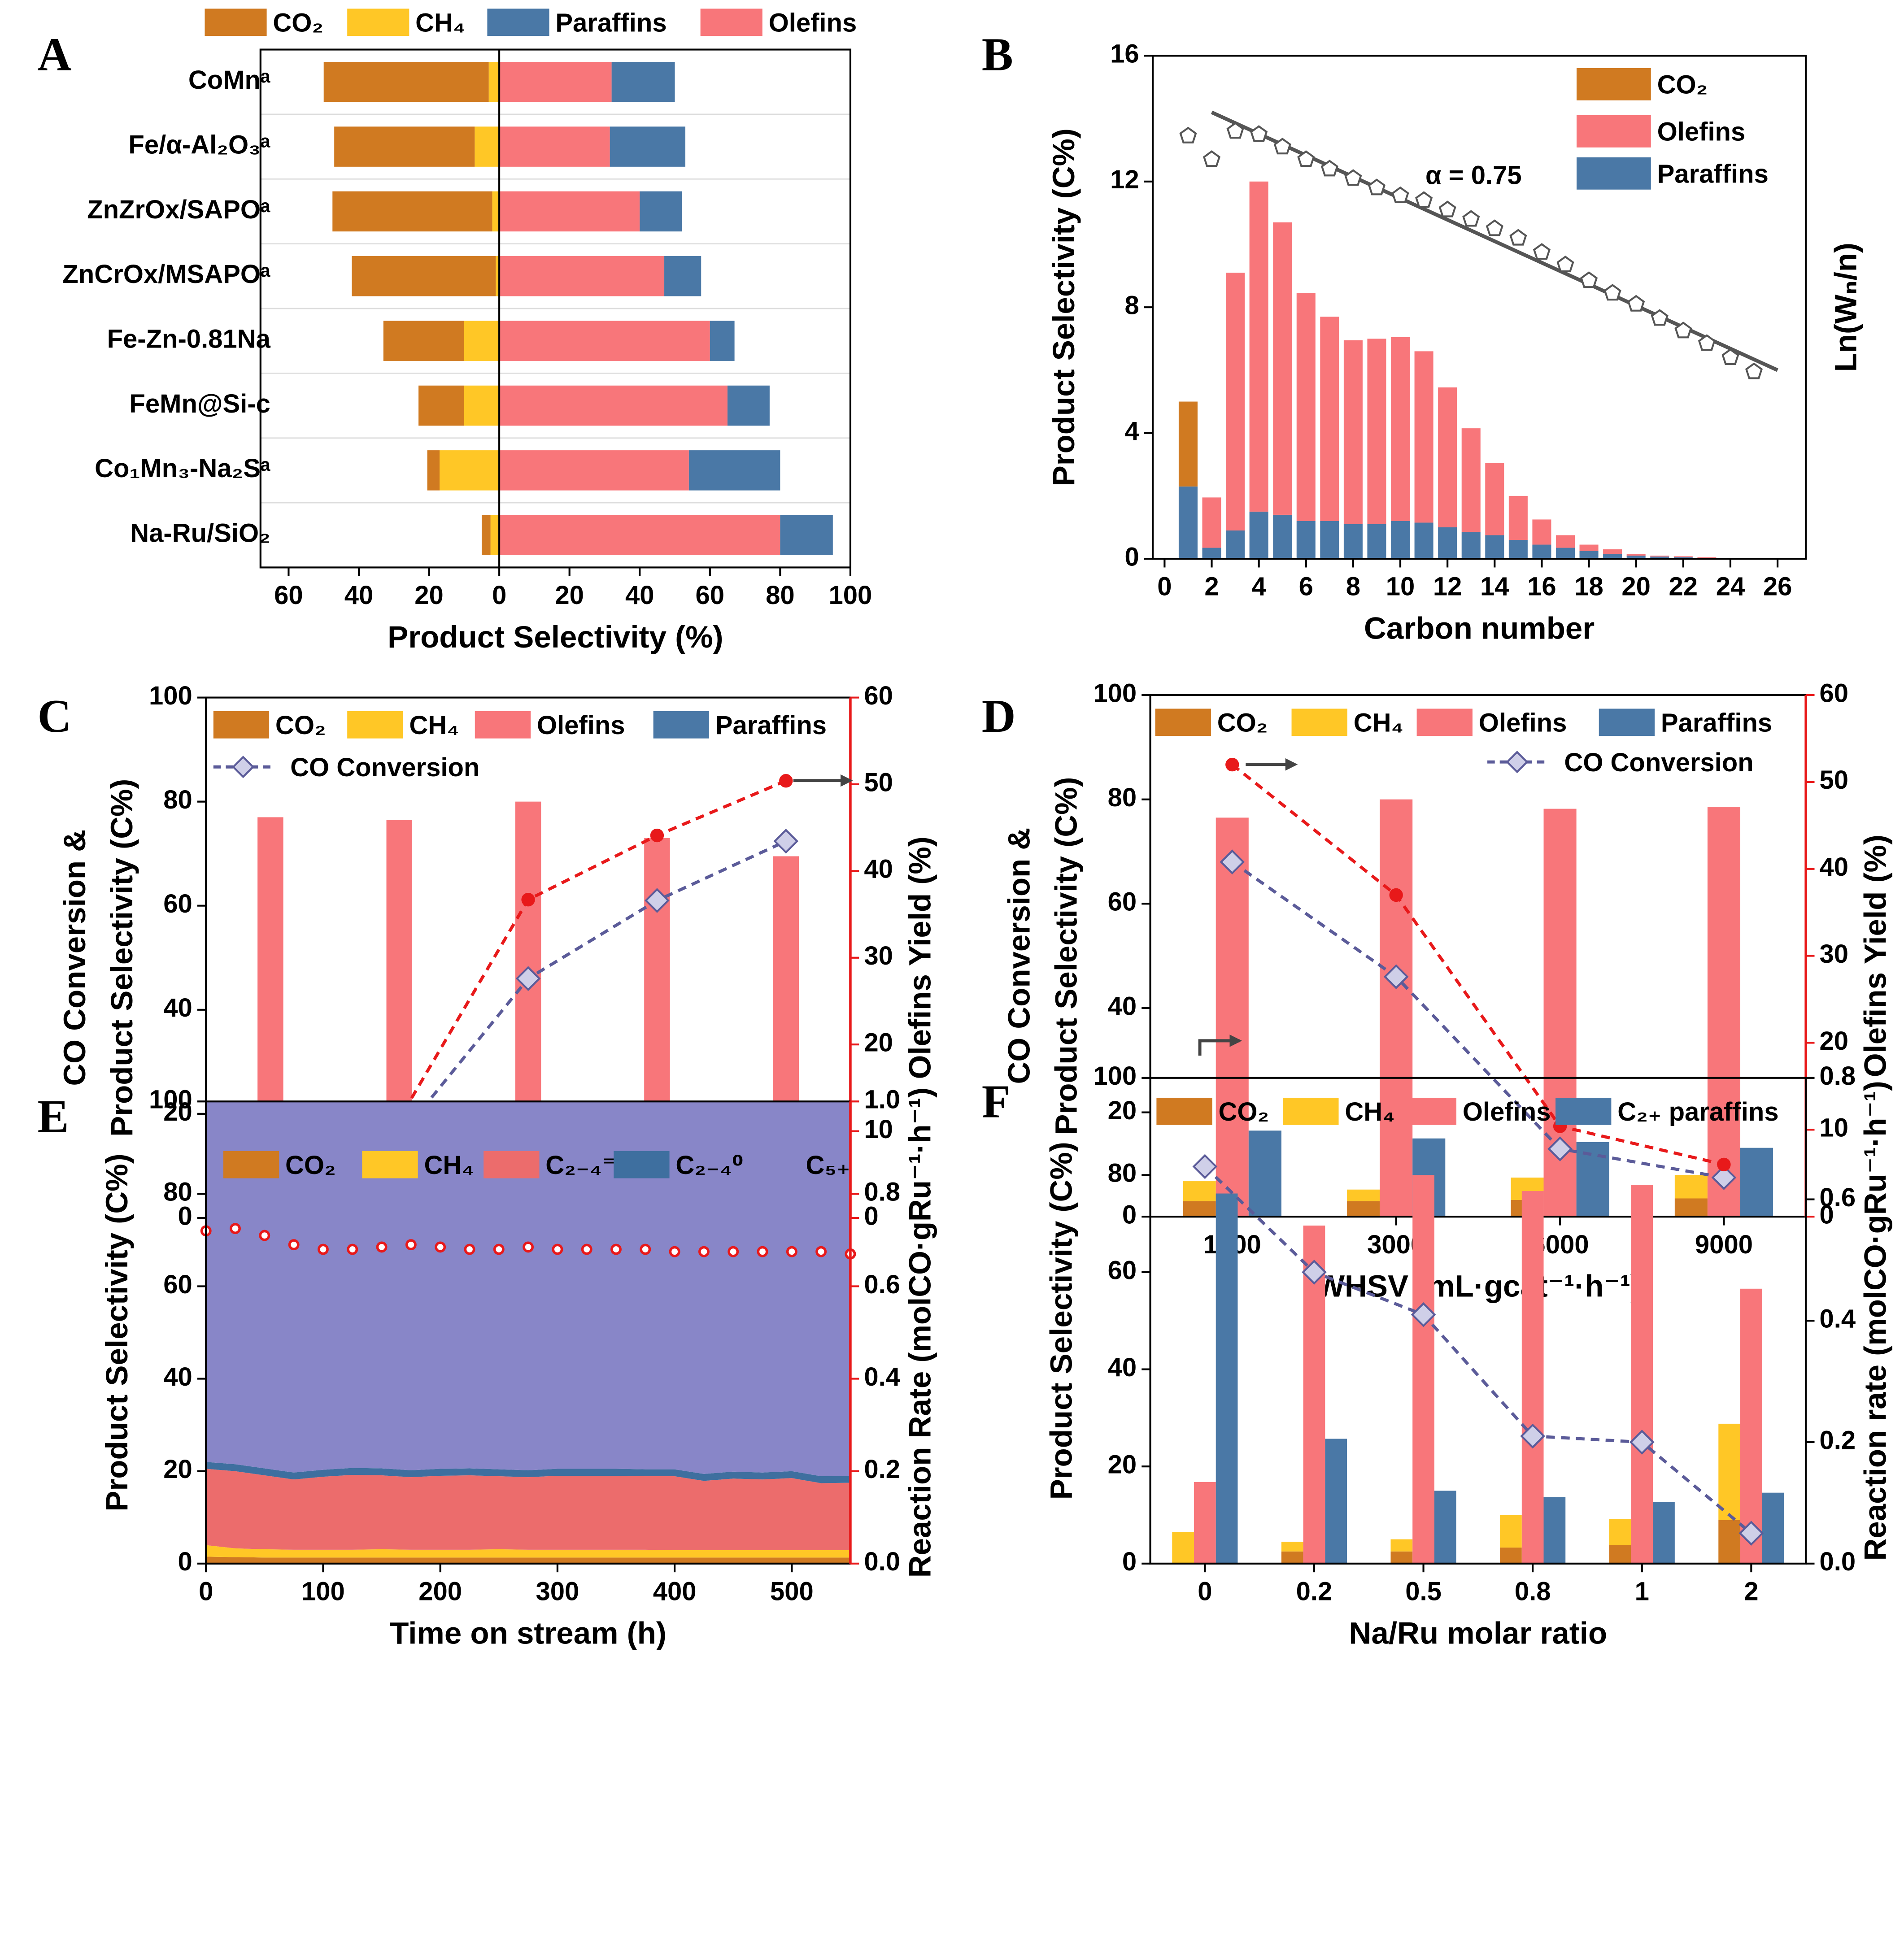  I want to click on x-tick-label: 9000, so click(1724, 1244).